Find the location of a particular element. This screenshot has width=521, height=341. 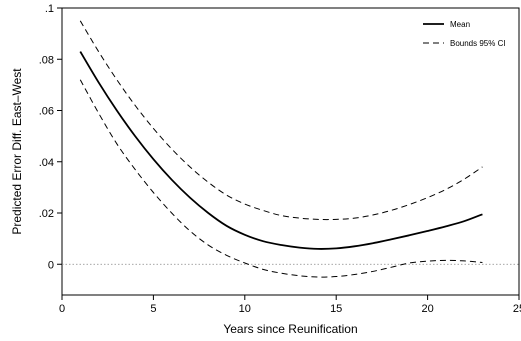

y-tick-label: .06 is located at coordinates (46, 112).